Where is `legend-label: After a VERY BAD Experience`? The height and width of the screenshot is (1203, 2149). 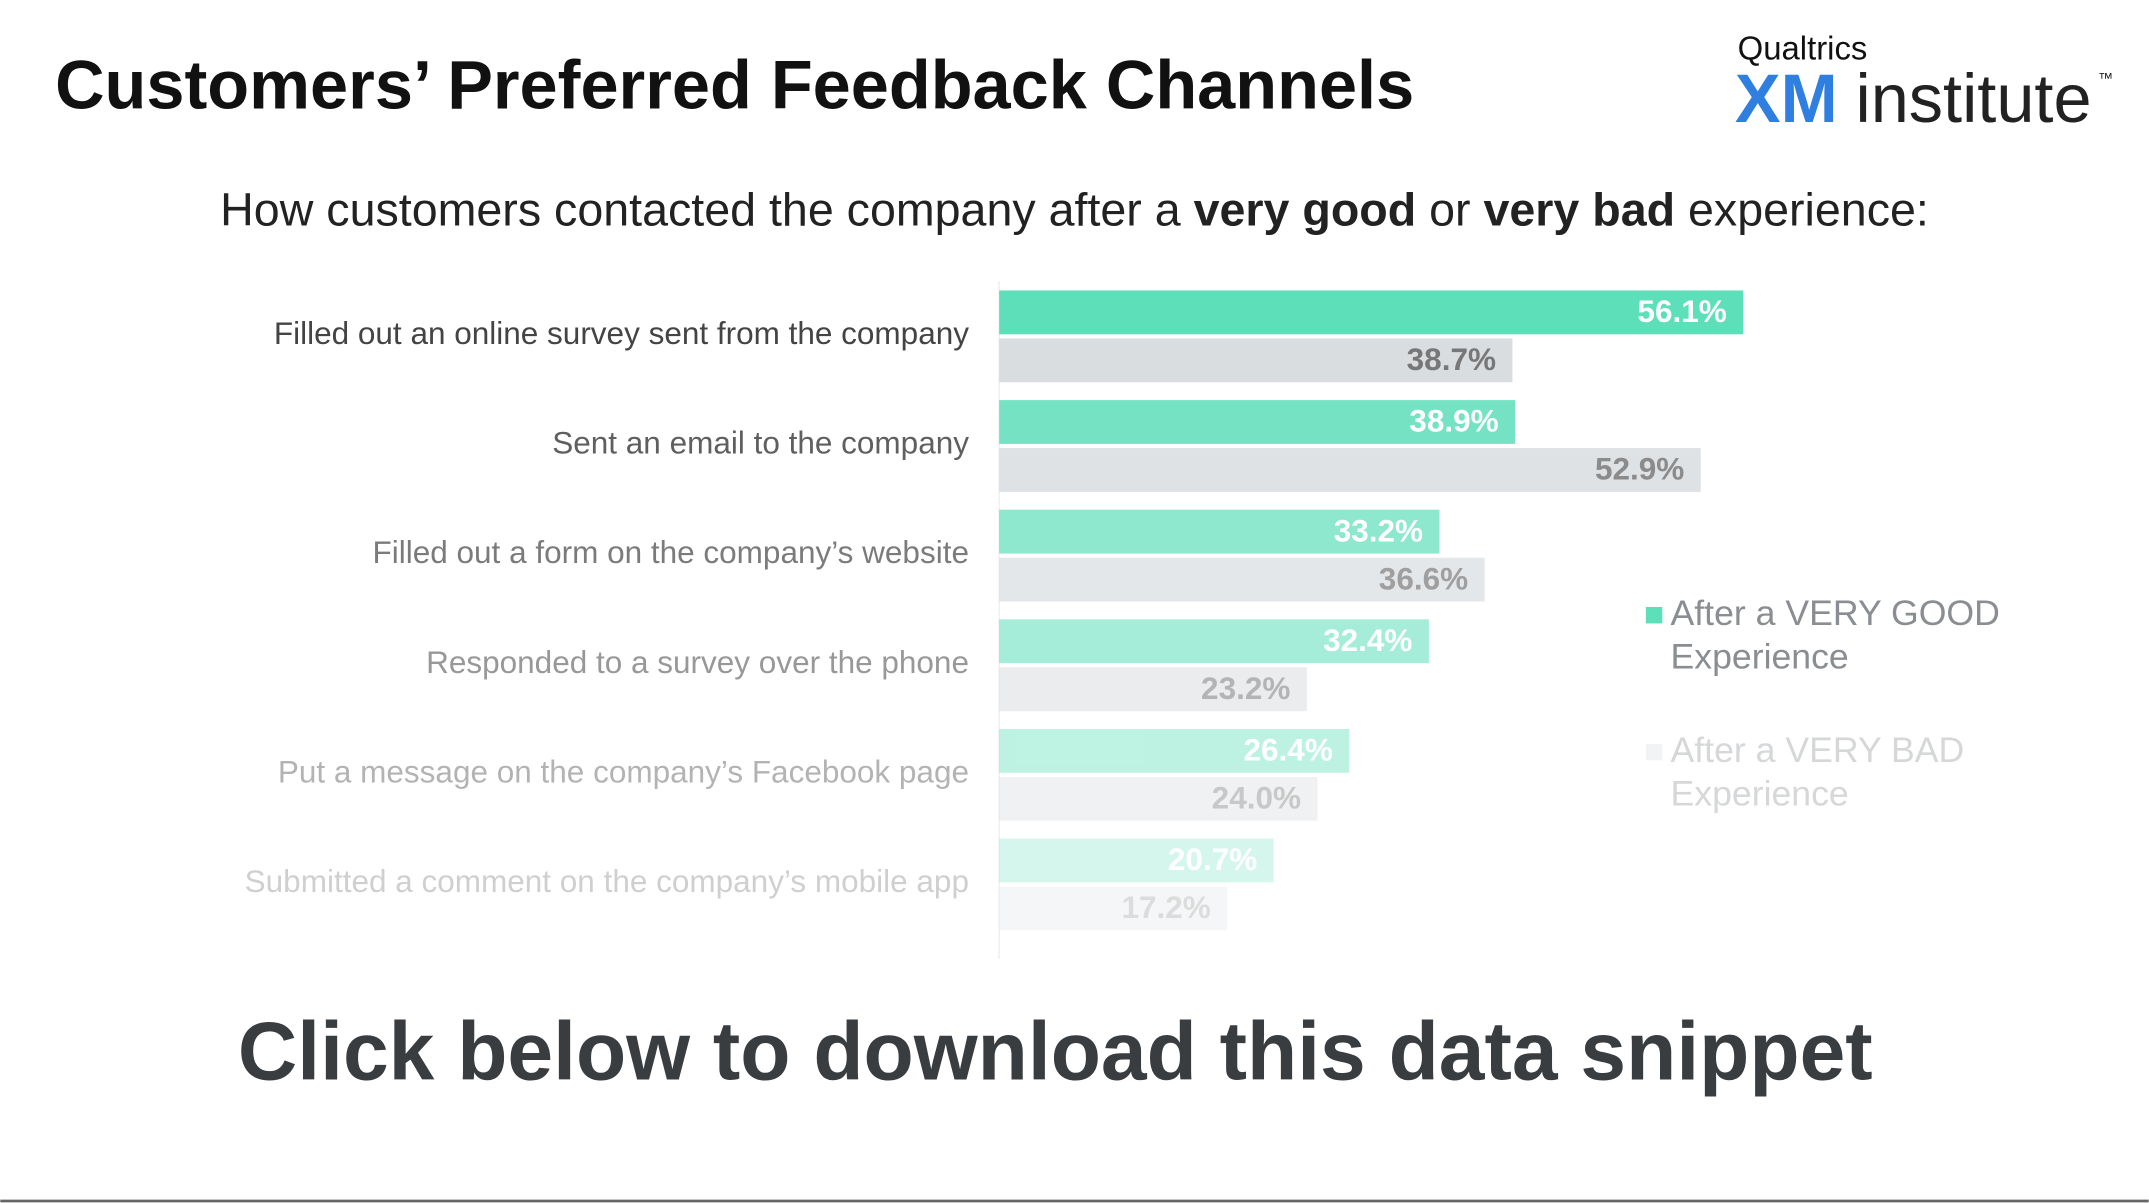
legend-label: After a VERY BAD Experience is located at coordinates (1817, 771).